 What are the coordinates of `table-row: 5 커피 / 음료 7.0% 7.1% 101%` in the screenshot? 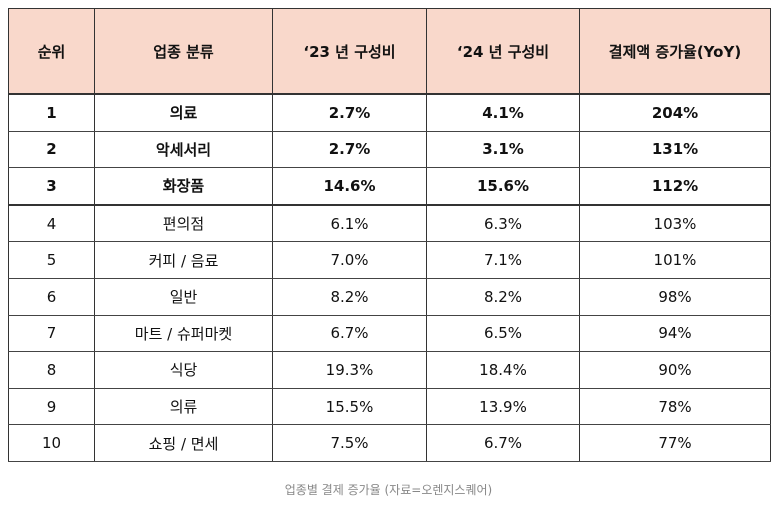 It's located at (389, 260).